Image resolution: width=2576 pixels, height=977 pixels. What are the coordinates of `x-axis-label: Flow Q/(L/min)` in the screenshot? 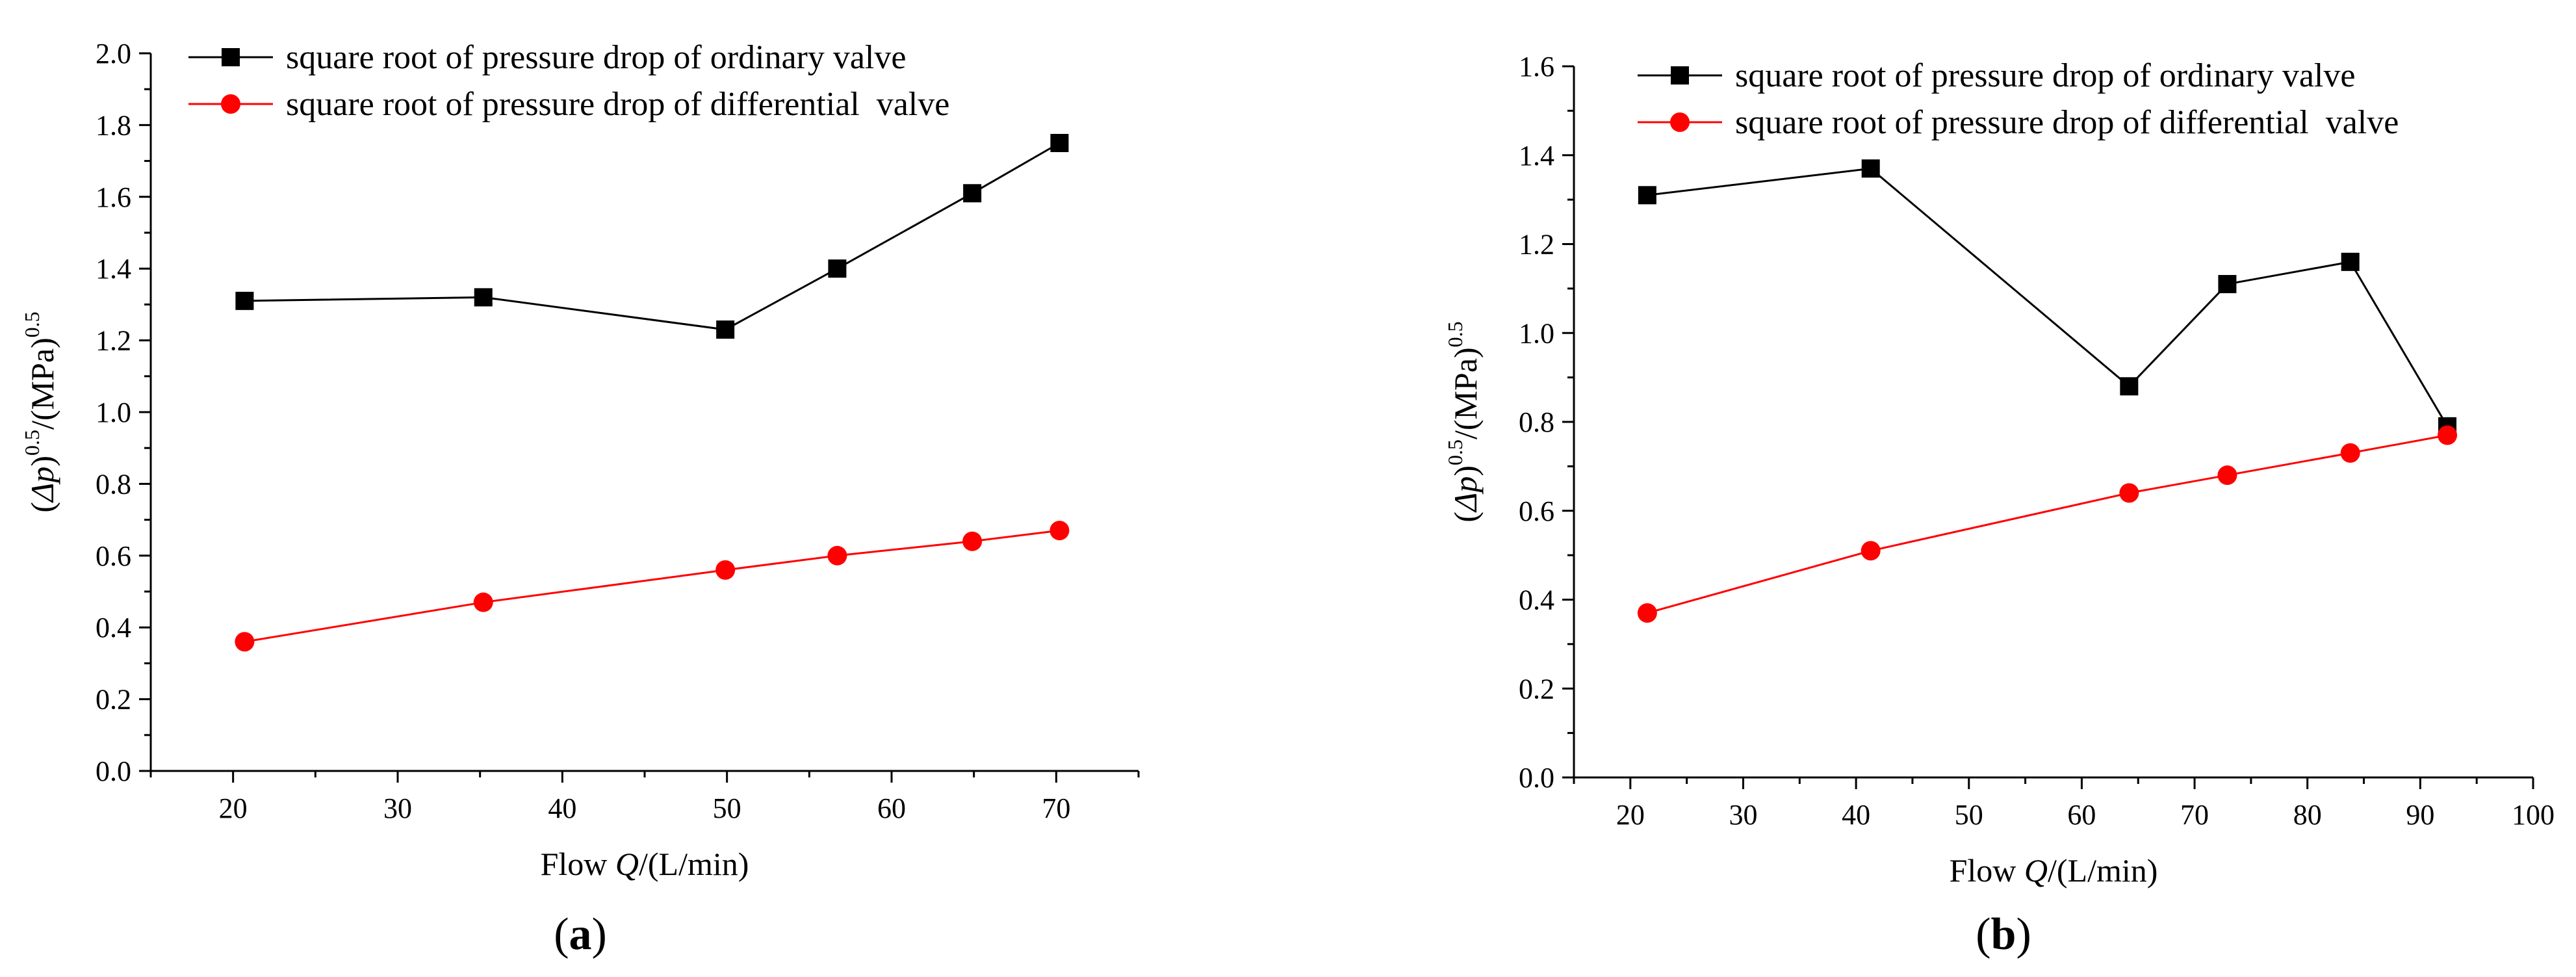 It's located at (645, 864).